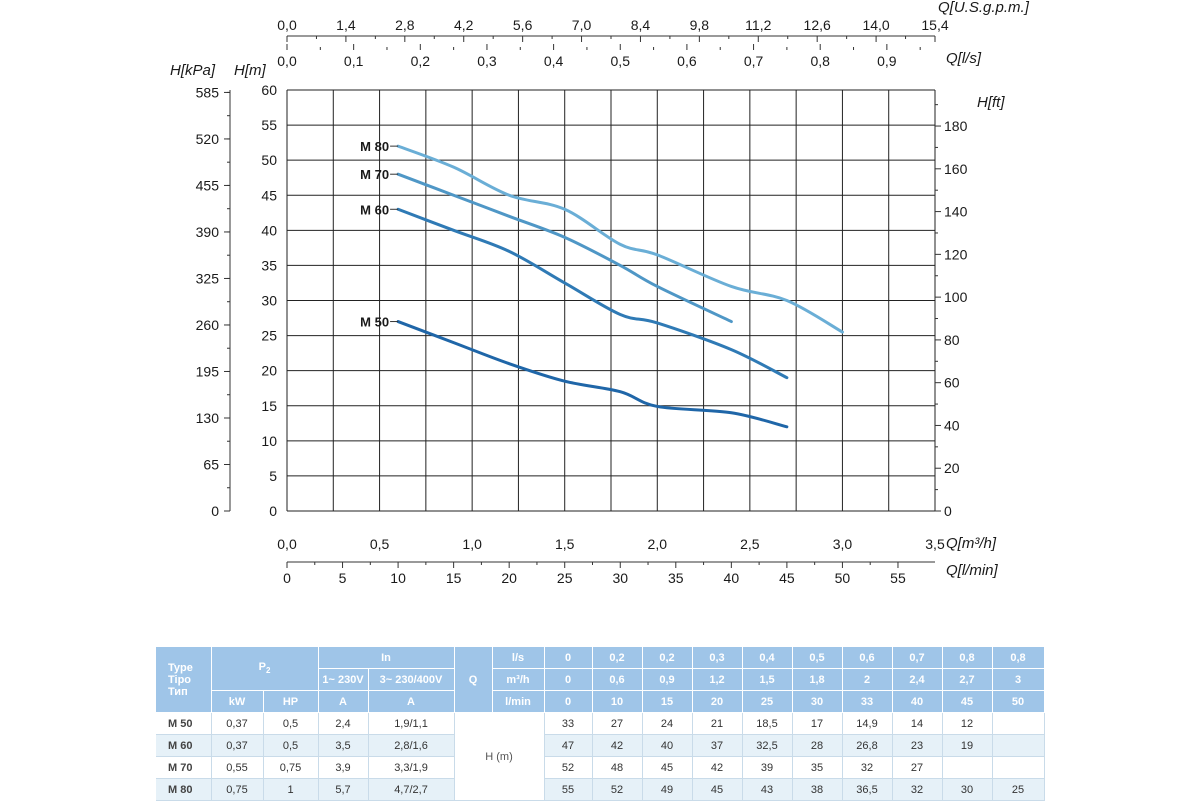 This screenshot has height=801, width=1200. I want to click on tick-label-ls: 0,8, so click(820, 61).